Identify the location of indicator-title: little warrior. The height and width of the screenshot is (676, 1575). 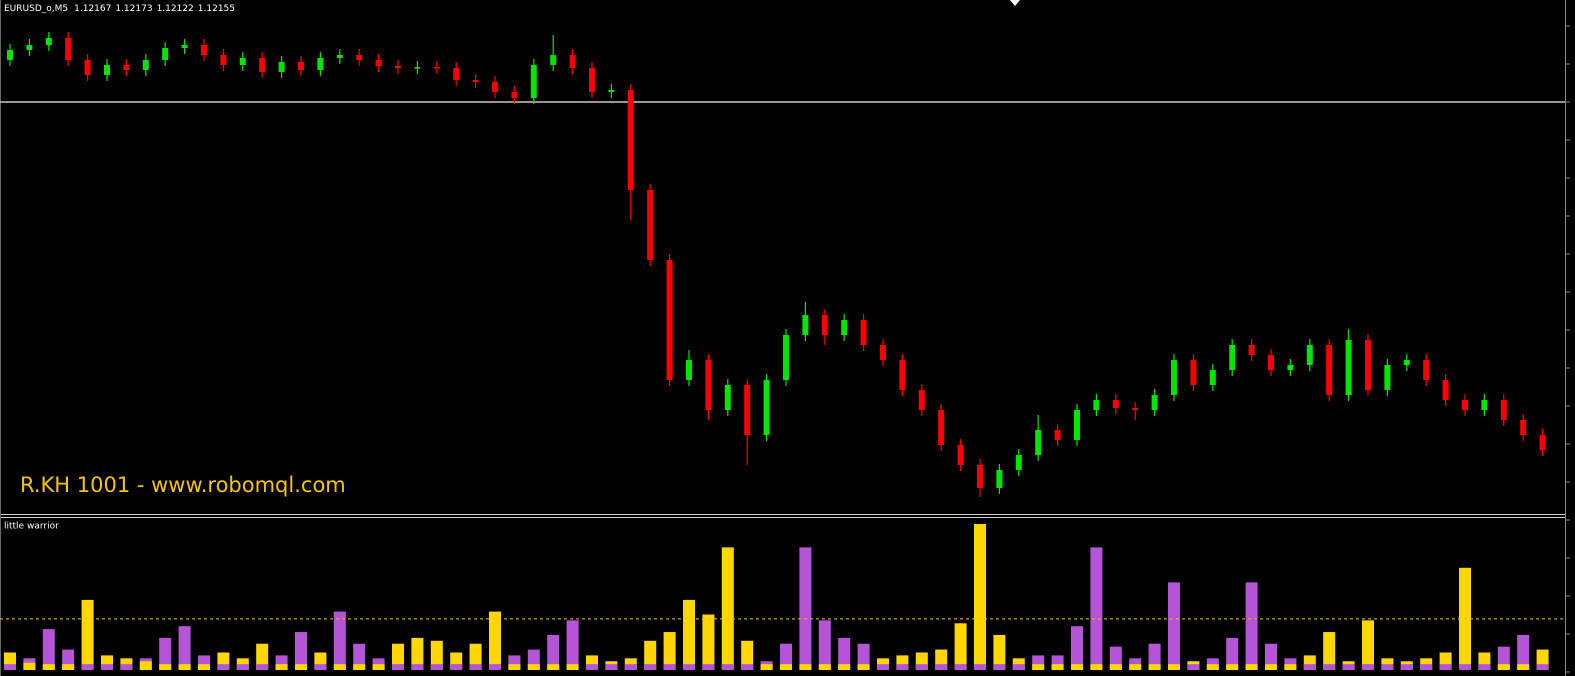
(31, 527).